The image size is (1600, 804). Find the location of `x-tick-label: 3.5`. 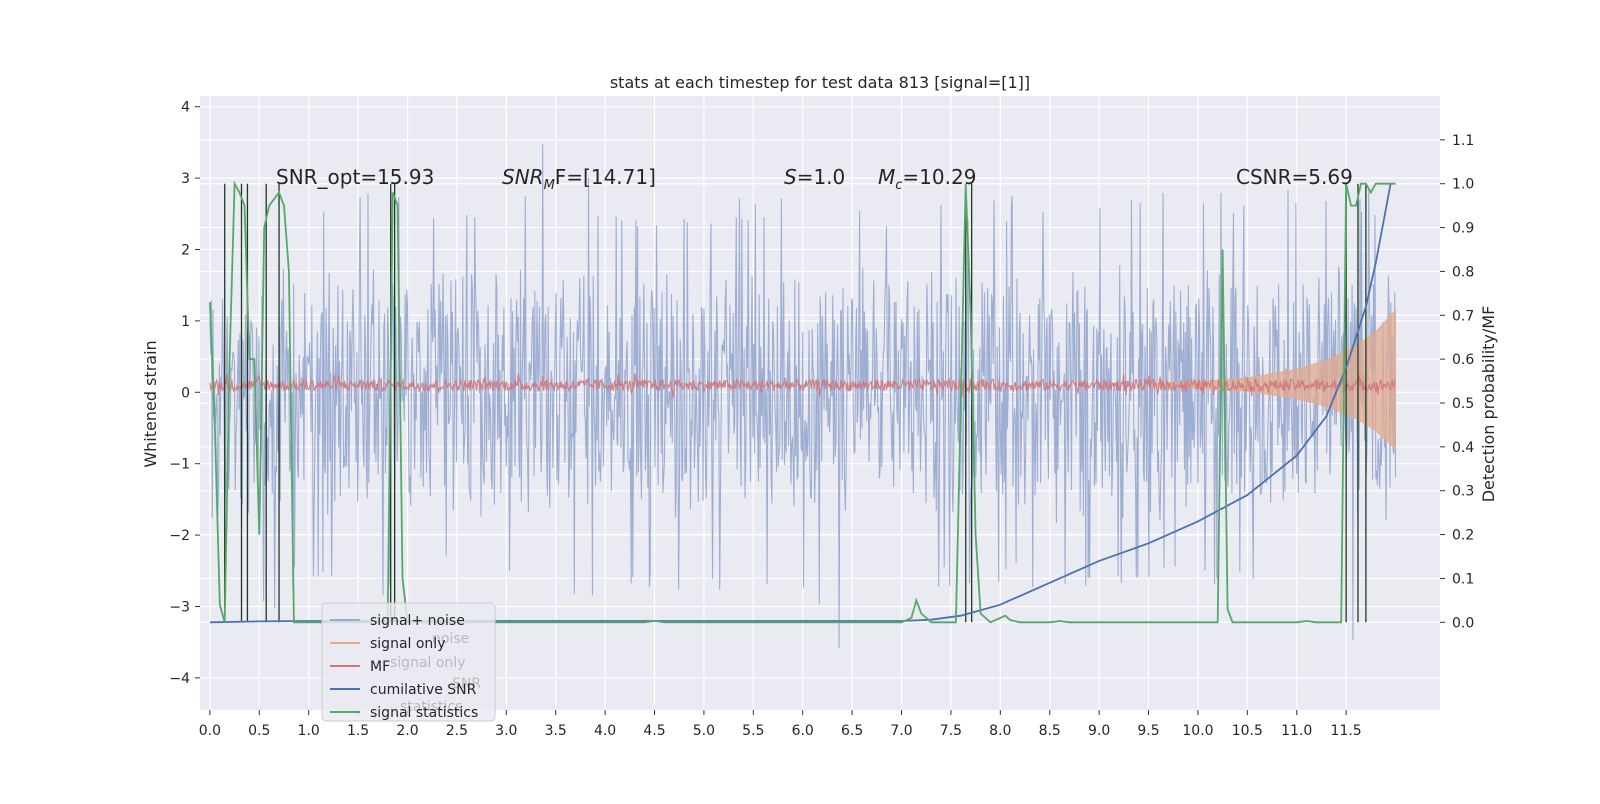

x-tick-label: 3.5 is located at coordinates (556, 731).